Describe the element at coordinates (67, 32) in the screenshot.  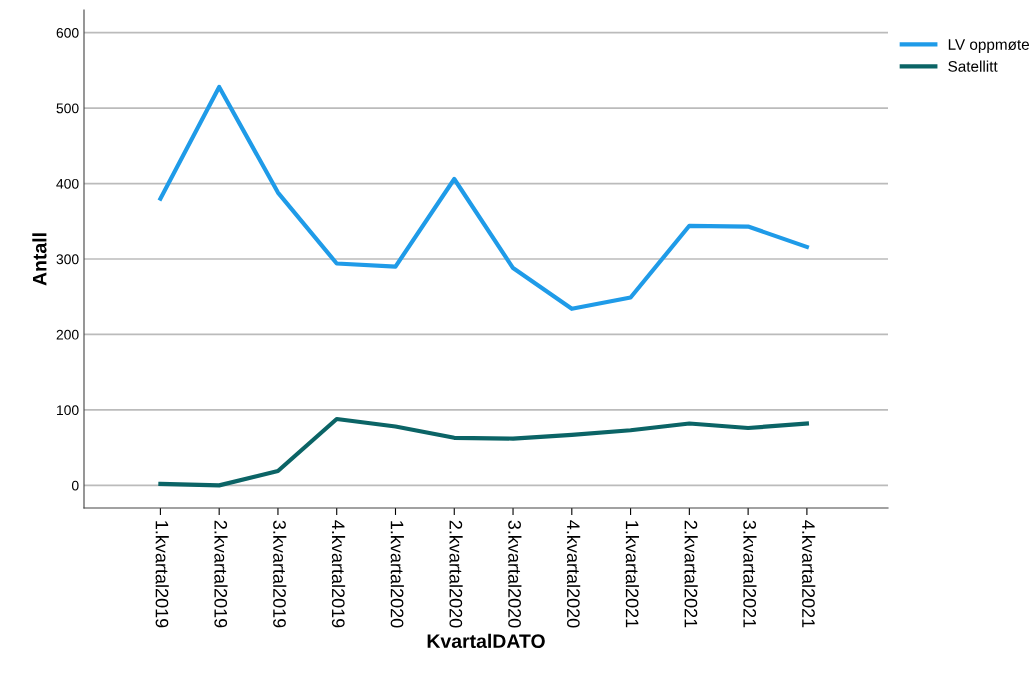
I see `y-tick-label: 600` at that location.